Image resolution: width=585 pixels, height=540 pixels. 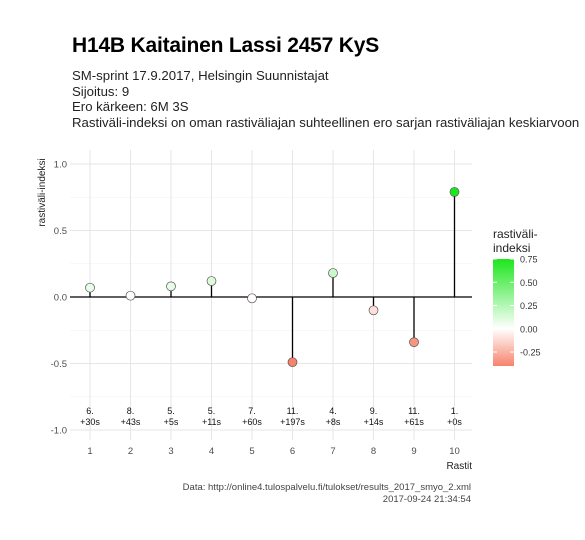 I want to click on point-label-time-8: +14s, so click(x=374, y=422).